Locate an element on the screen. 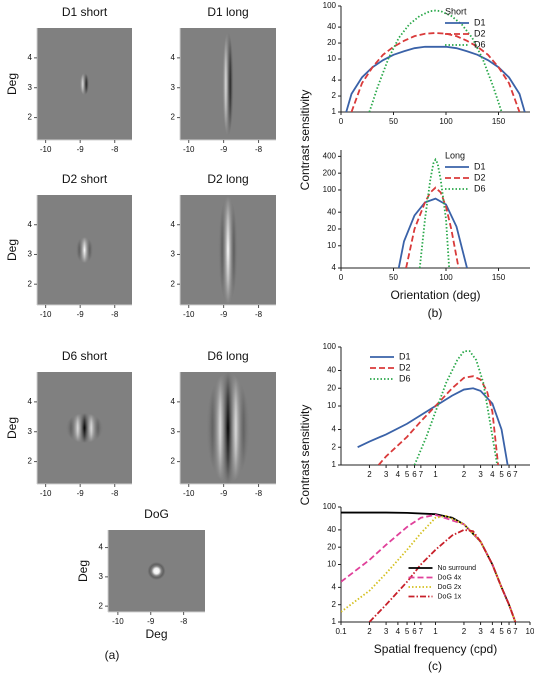 This screenshot has width=534, height=674. y-tick-label: 400 is located at coordinates (330, 155).